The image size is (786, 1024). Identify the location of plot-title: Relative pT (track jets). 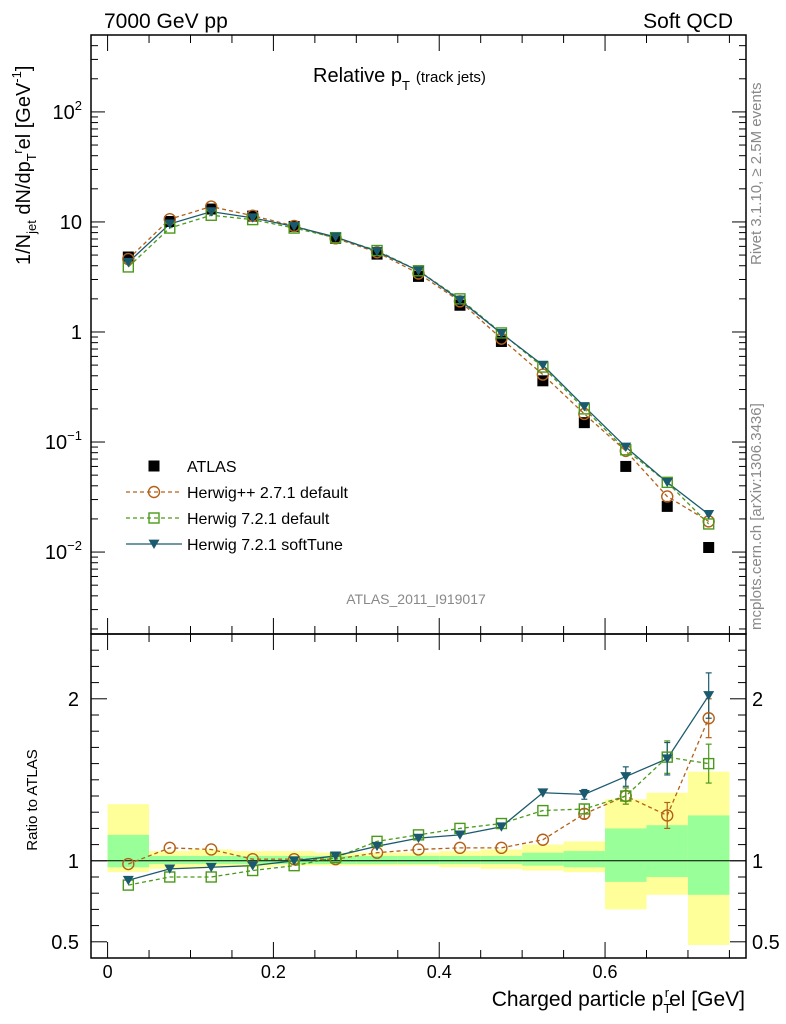
(399, 79).